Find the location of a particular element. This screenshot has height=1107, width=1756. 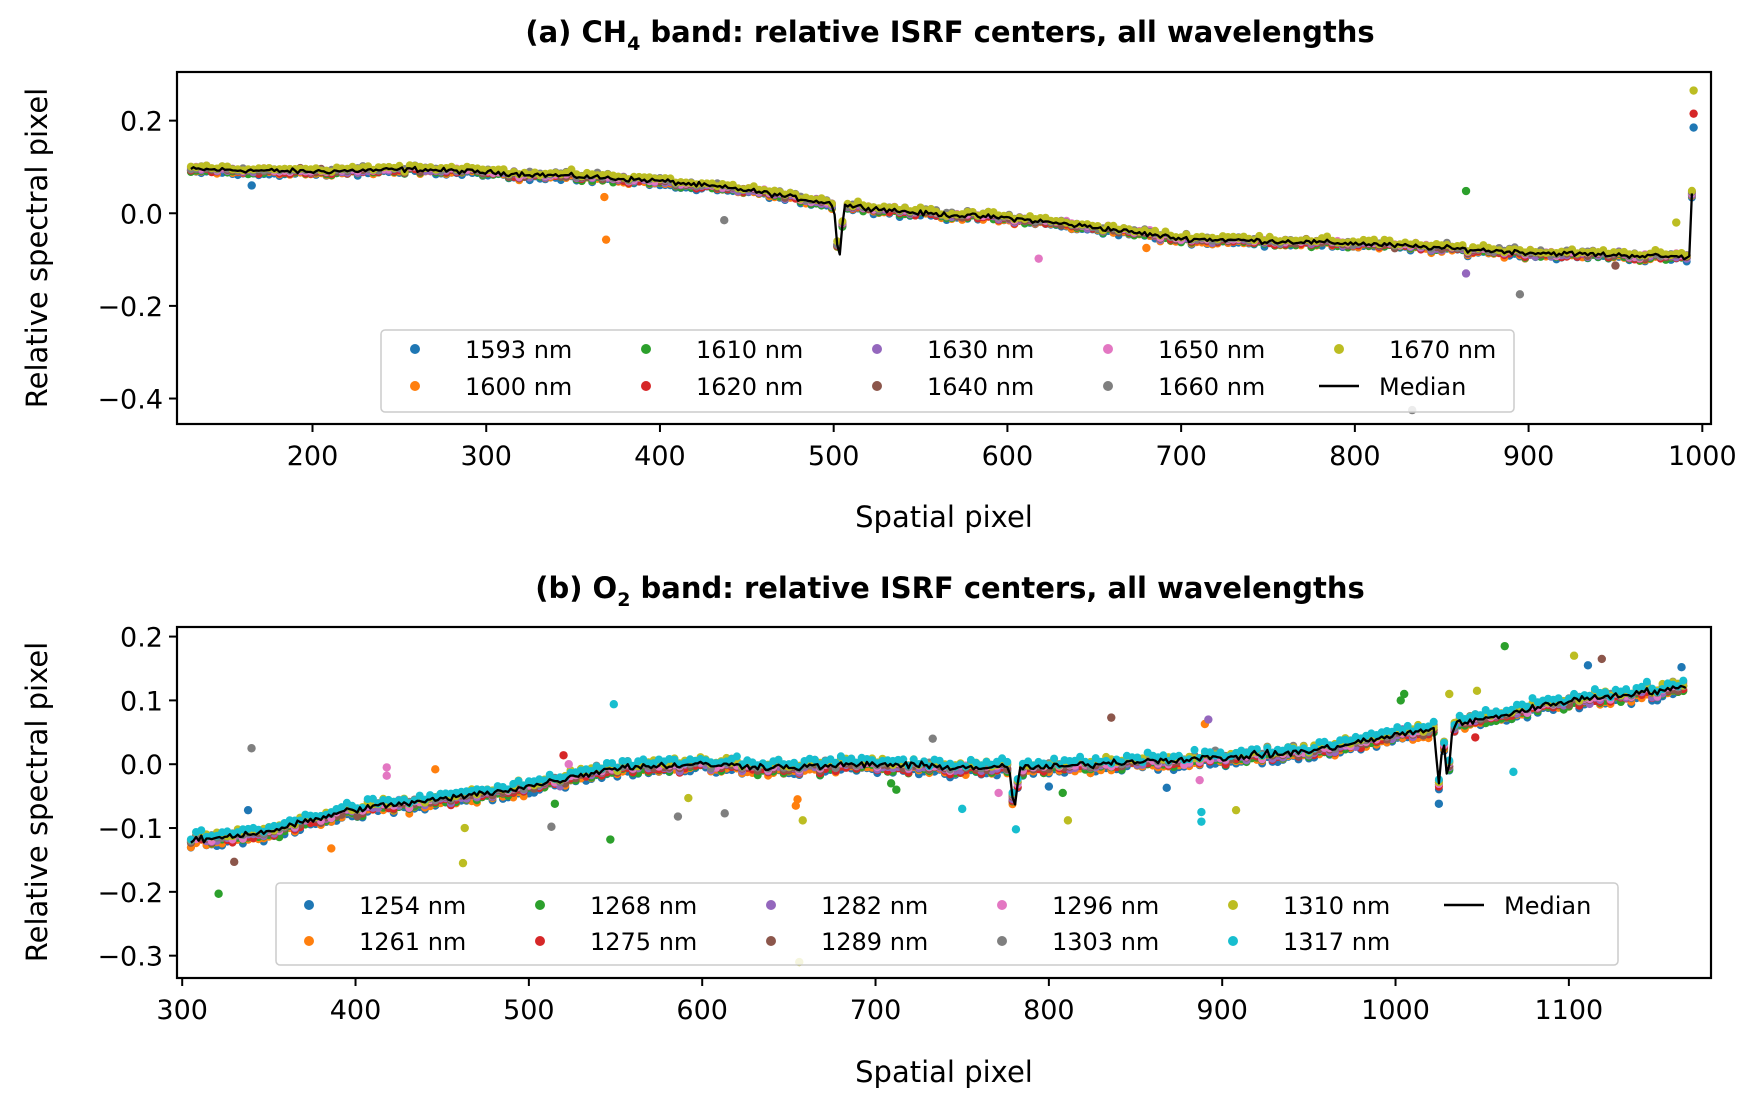

legend-label: 1650 nm is located at coordinates (1211, 350).